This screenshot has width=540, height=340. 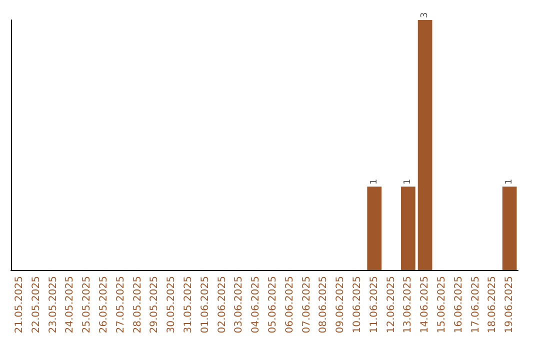 I want to click on x-tick-label: 26.05.2025, so click(x=104, y=305).